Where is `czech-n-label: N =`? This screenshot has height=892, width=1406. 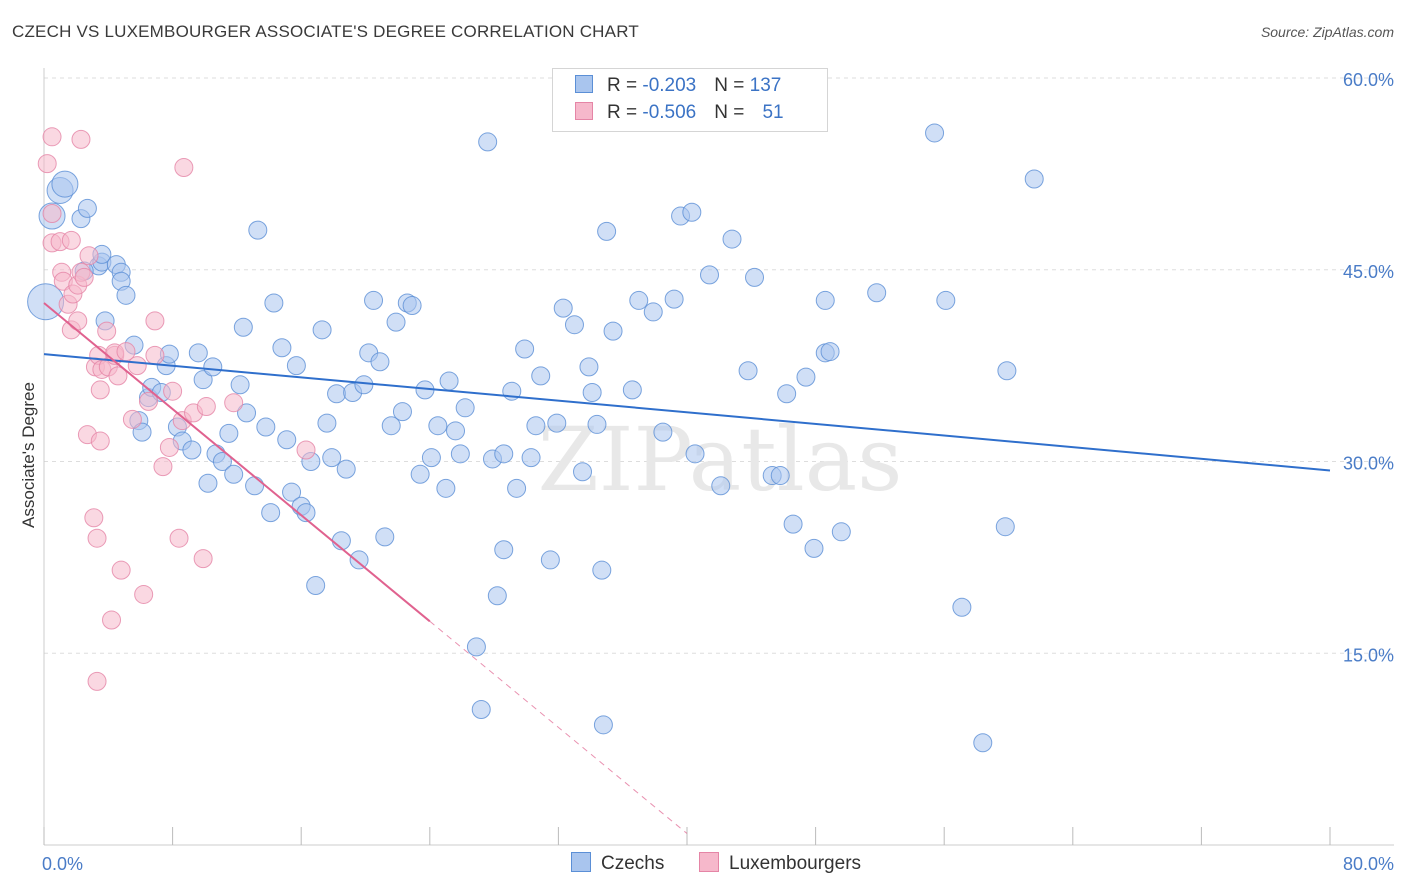
czech-n-label: N = is located at coordinates (732, 85).